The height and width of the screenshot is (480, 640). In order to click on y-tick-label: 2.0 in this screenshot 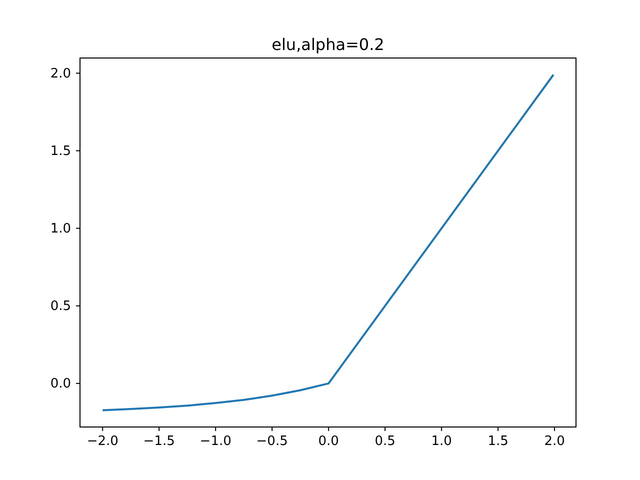, I will do `click(60, 74)`.